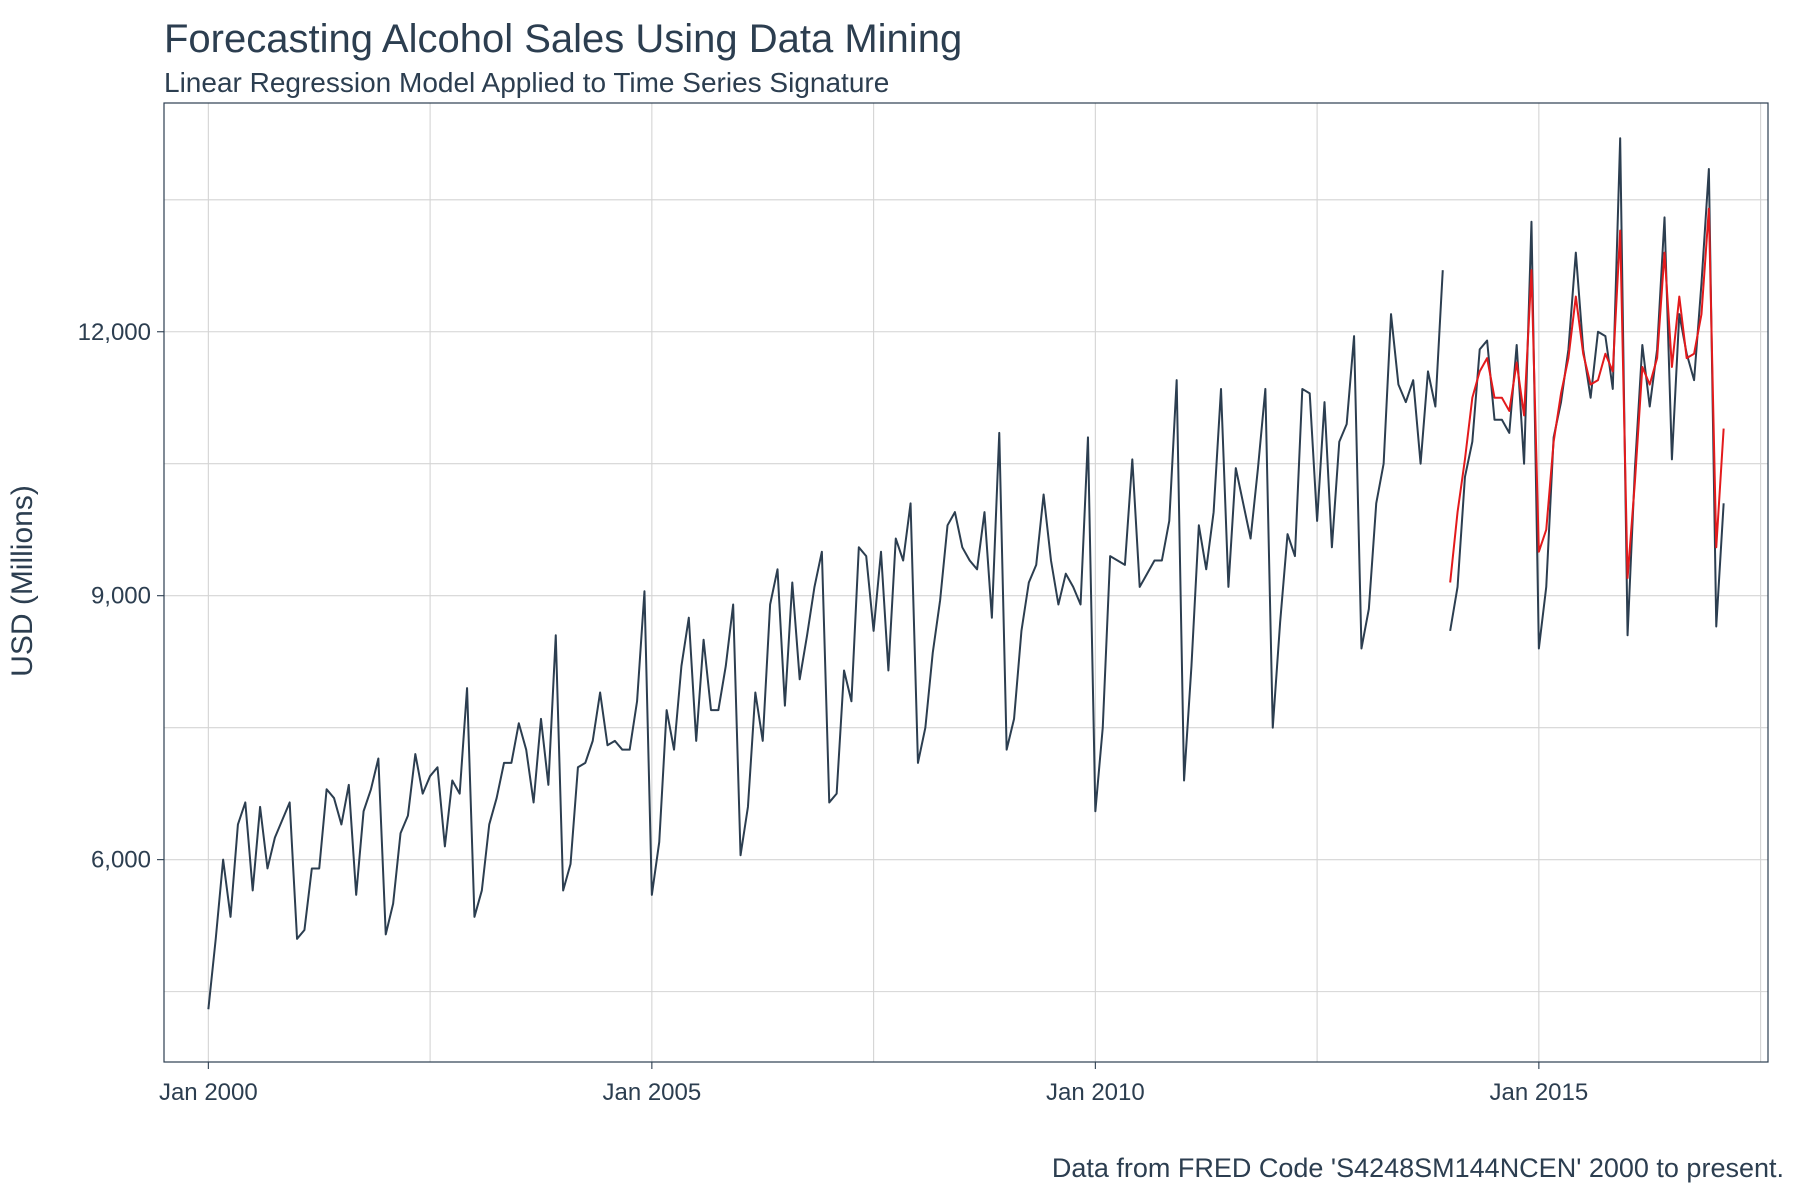 The width and height of the screenshot is (1800, 1200). What do you see at coordinates (1538, 1092) in the screenshot?
I see `x-tick-label: Jan 2015` at bounding box center [1538, 1092].